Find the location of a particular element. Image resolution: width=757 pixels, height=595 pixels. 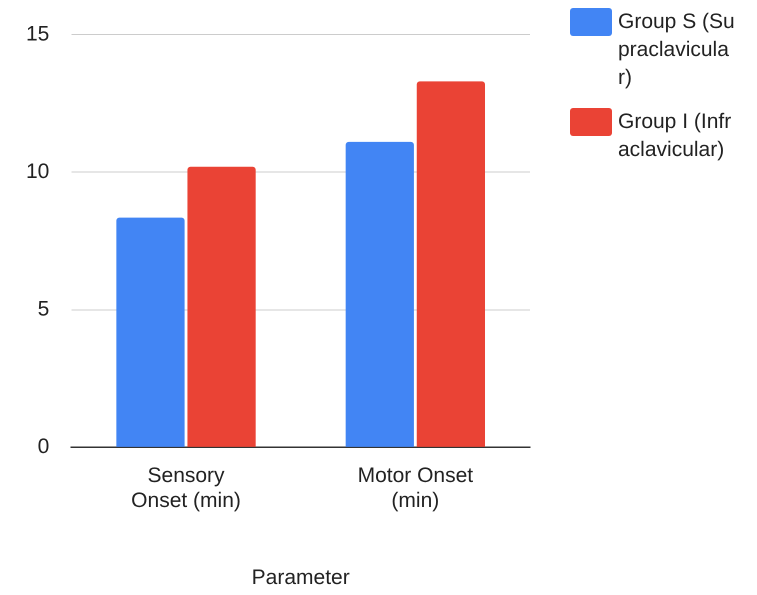

x-axis-title: Parameter is located at coordinates (301, 578).